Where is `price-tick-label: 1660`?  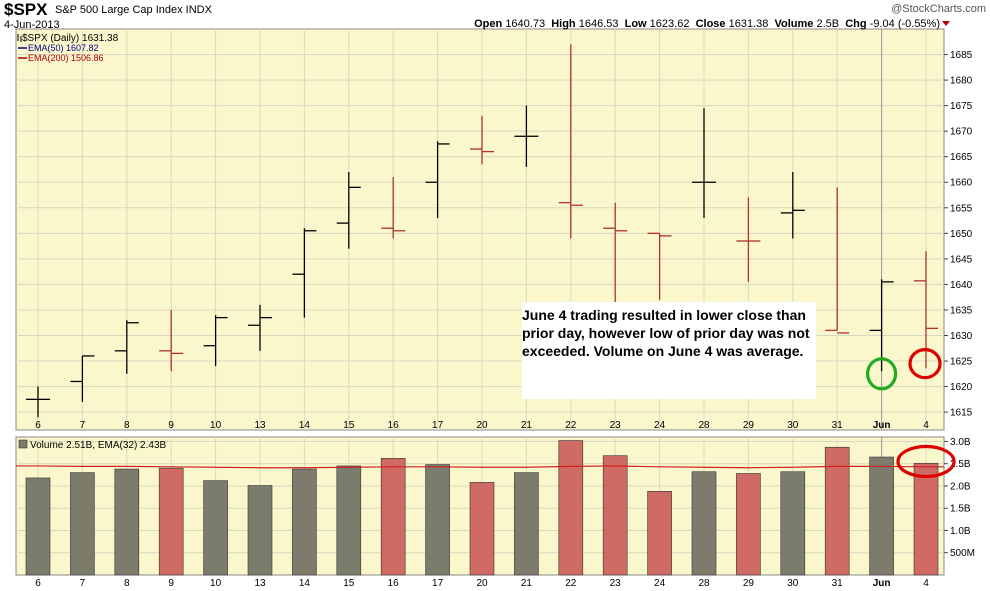 price-tick-label: 1660 is located at coordinates (961, 183).